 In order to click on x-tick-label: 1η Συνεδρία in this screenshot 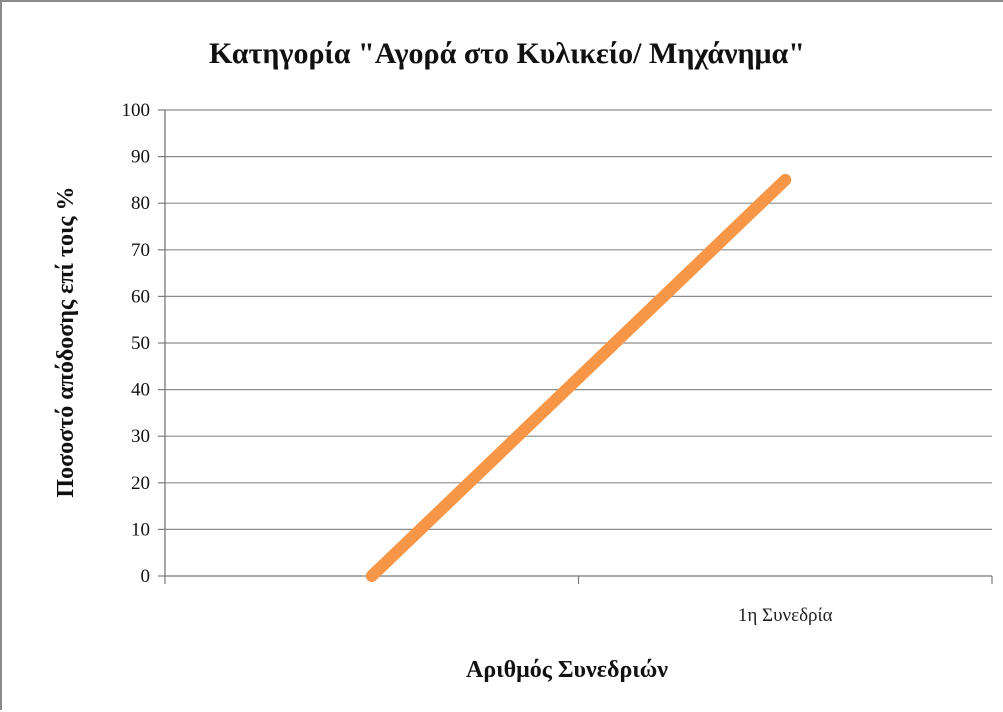, I will do `click(785, 615)`.